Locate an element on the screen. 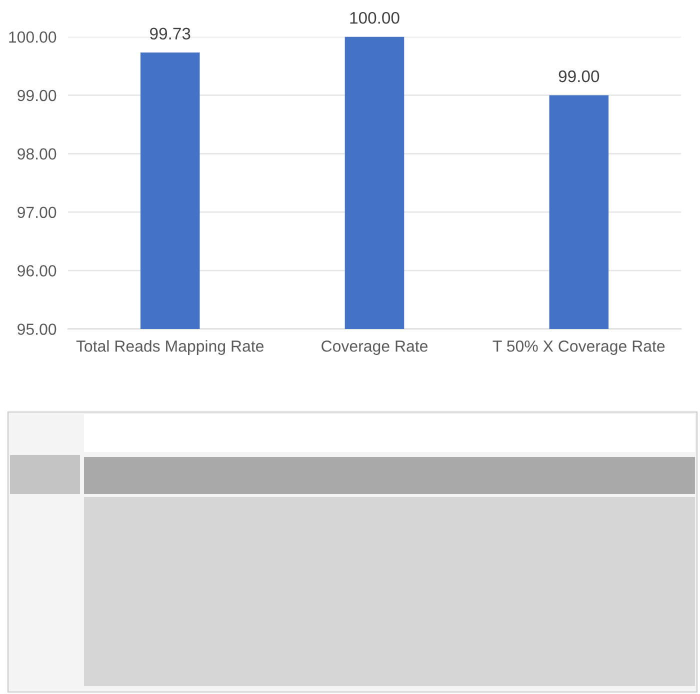  y-tick-label: 97.00 is located at coordinates (37, 212).